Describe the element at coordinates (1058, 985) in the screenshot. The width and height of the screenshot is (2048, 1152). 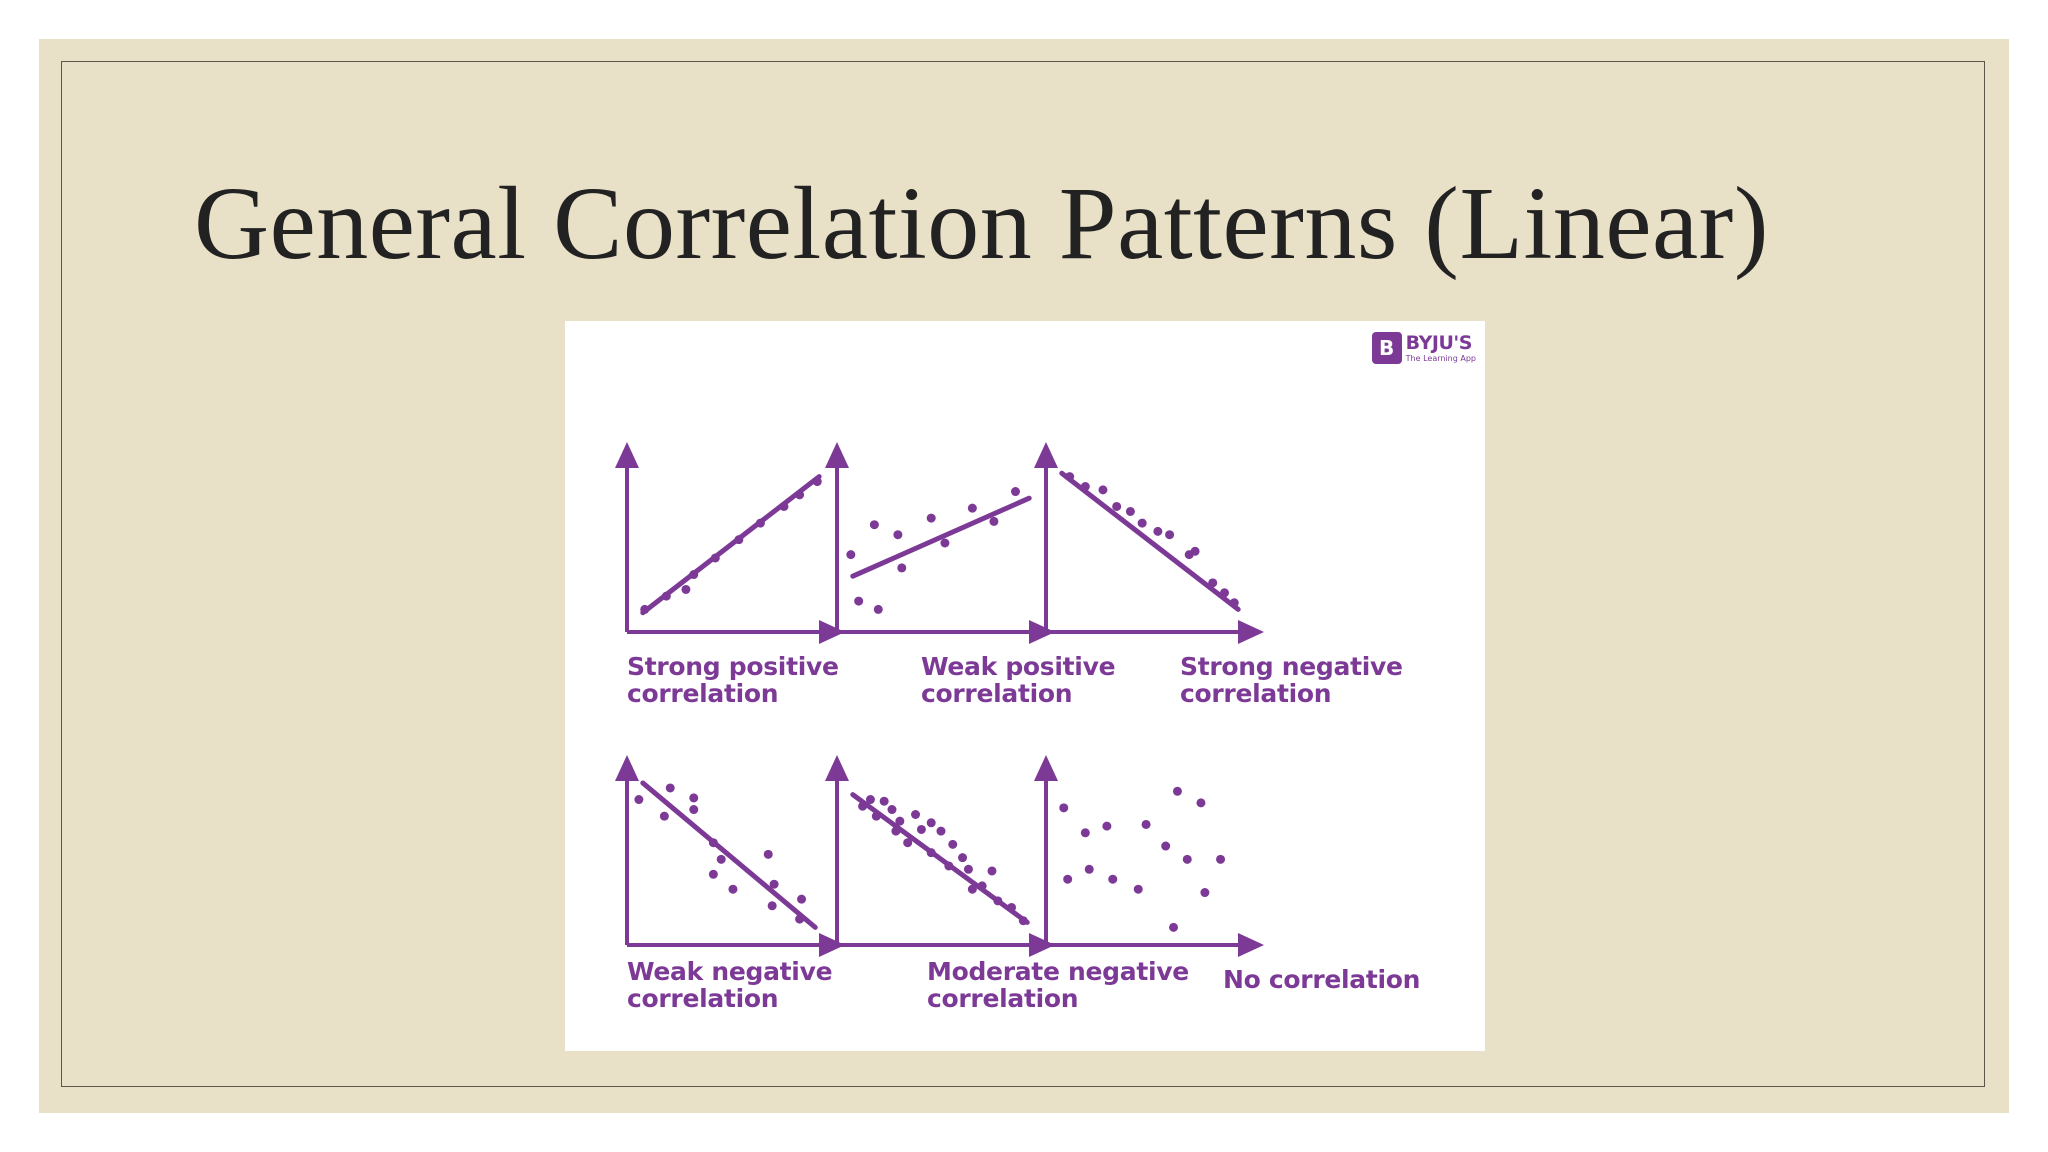
I see `panel-label-moderate-negative: Moderate negative correlation` at that location.